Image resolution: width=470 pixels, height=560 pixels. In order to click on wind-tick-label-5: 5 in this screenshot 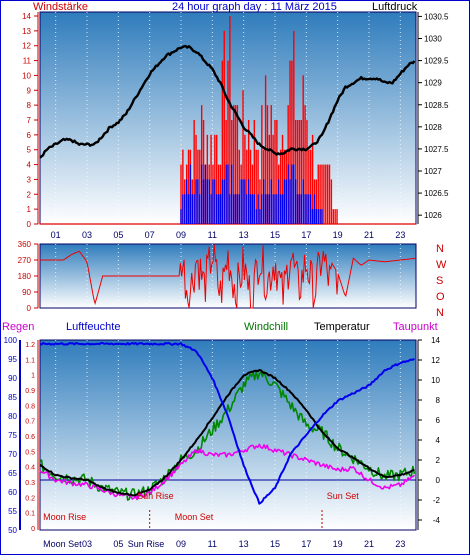, I will do `click(29, 150)`.